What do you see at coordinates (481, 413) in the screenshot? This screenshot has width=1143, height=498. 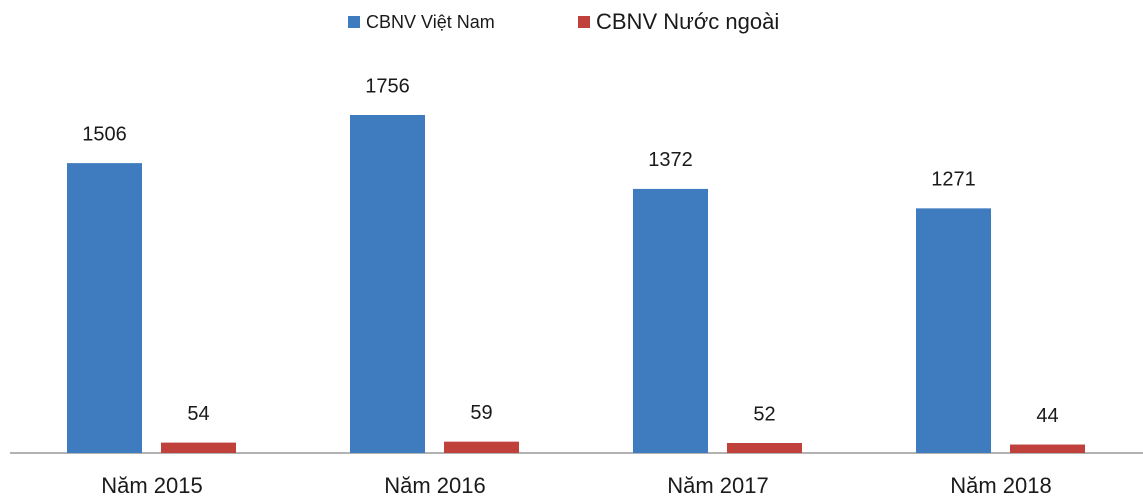 I see `value-label: 59` at bounding box center [481, 413].